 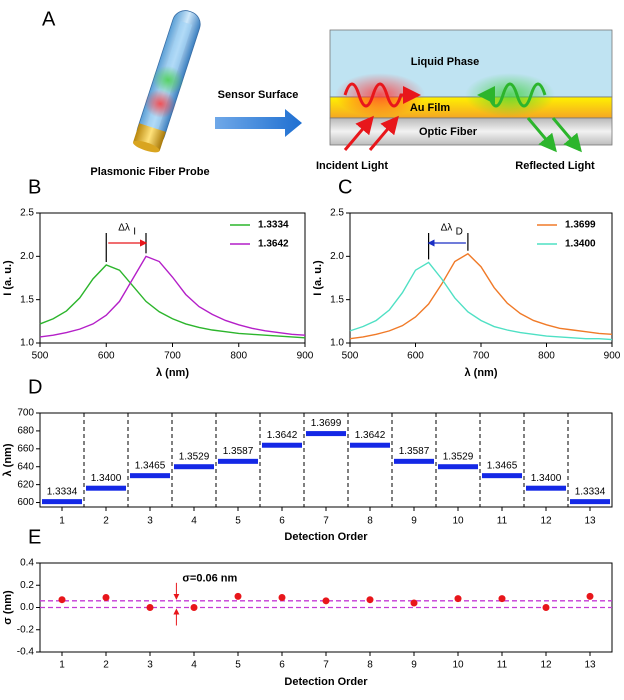 What do you see at coordinates (134, 232) in the screenshot?
I see `shift-label-sub: I` at bounding box center [134, 232].